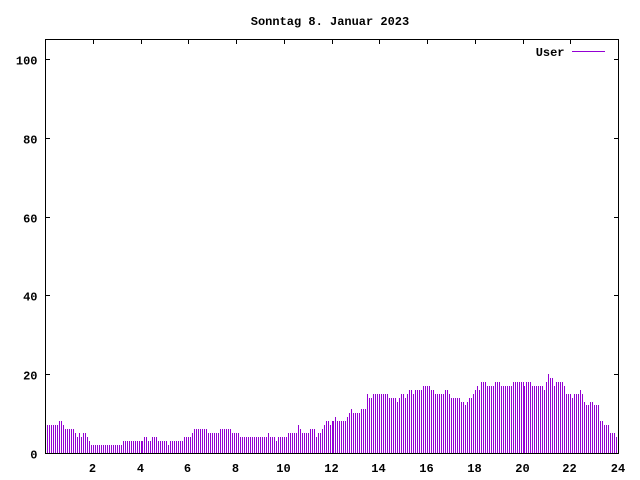  Describe the element at coordinates (92, 469) in the screenshot. I see `svg-text: 2` at that location.